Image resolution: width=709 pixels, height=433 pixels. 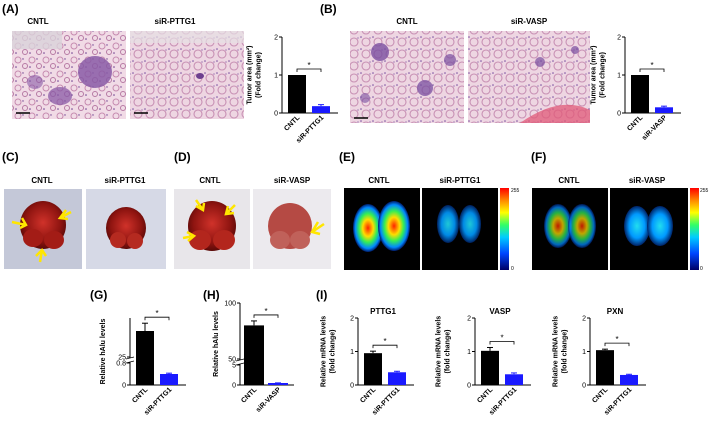 I want to click on I3-chart-significance-bracket, so click(x=617, y=344).